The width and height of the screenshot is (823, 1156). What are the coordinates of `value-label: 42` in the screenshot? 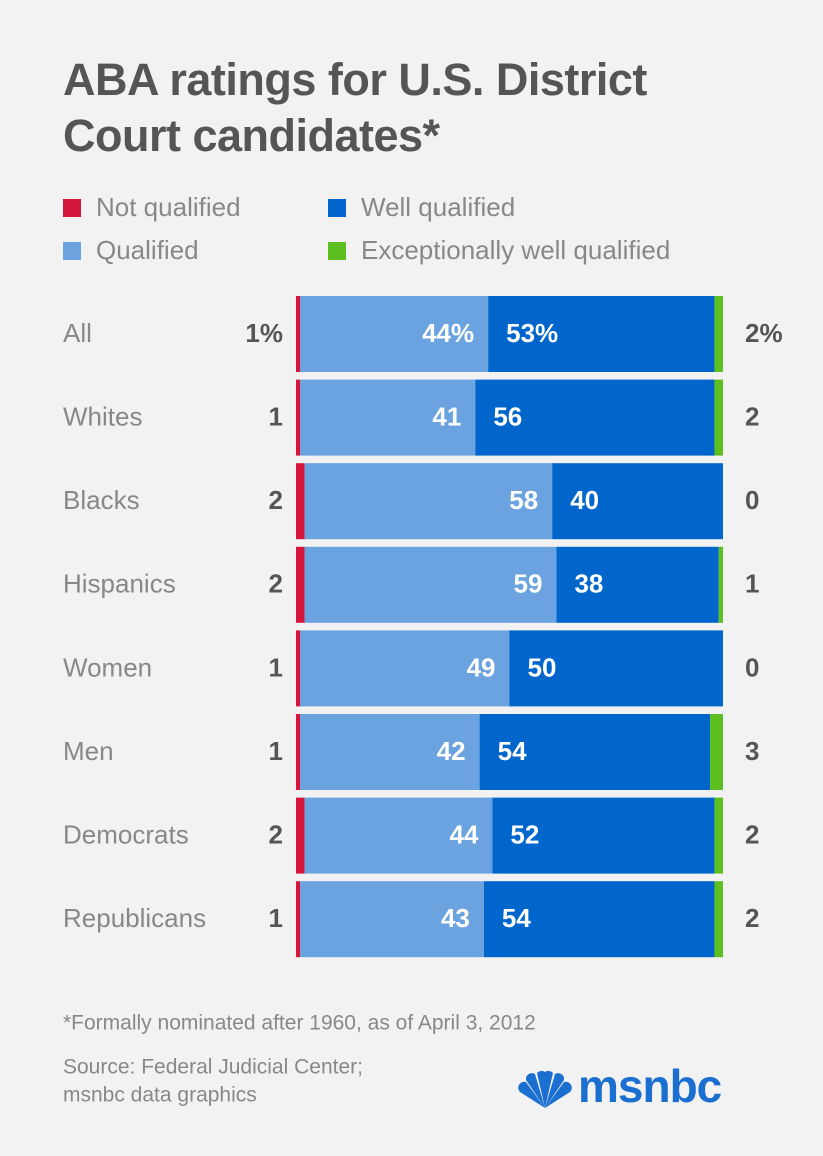 It's located at (451, 751).